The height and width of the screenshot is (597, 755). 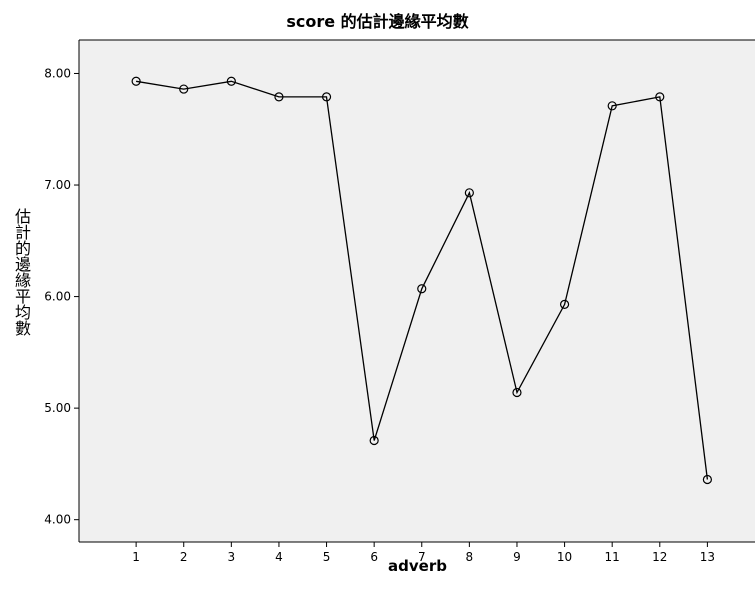 What do you see at coordinates (327, 557) in the screenshot?
I see `x-tick-label: 5` at bounding box center [327, 557].